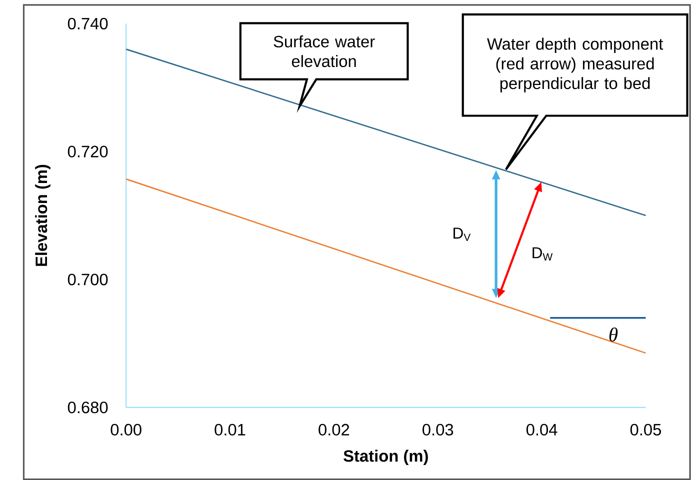  Describe the element at coordinates (575, 65) in the screenshot. I see `annotation: Water depth component (red arrow) measured perpendicular to bed` at that location.